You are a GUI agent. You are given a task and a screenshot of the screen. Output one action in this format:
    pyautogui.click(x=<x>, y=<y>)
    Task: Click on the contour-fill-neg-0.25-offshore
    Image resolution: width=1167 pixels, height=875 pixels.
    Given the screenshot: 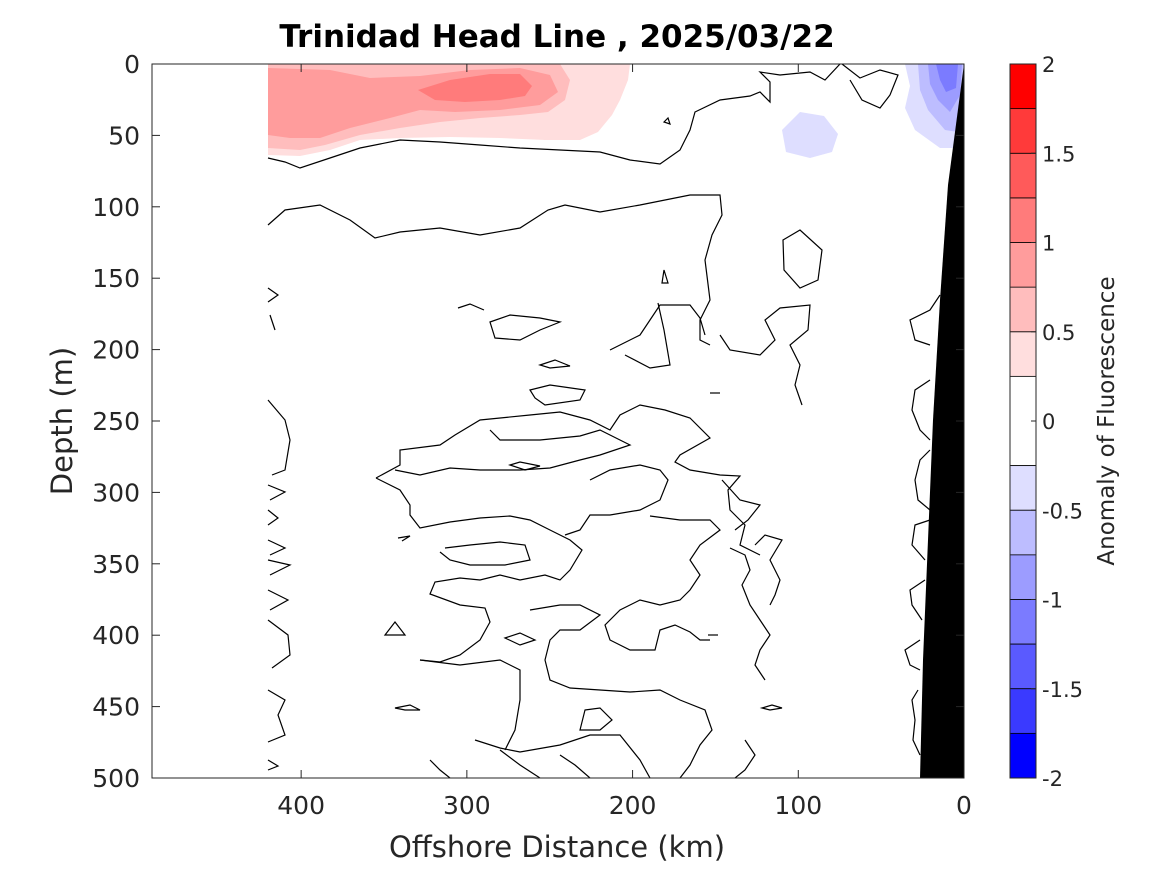 What is the action you would take?
    pyautogui.click(x=810, y=135)
    